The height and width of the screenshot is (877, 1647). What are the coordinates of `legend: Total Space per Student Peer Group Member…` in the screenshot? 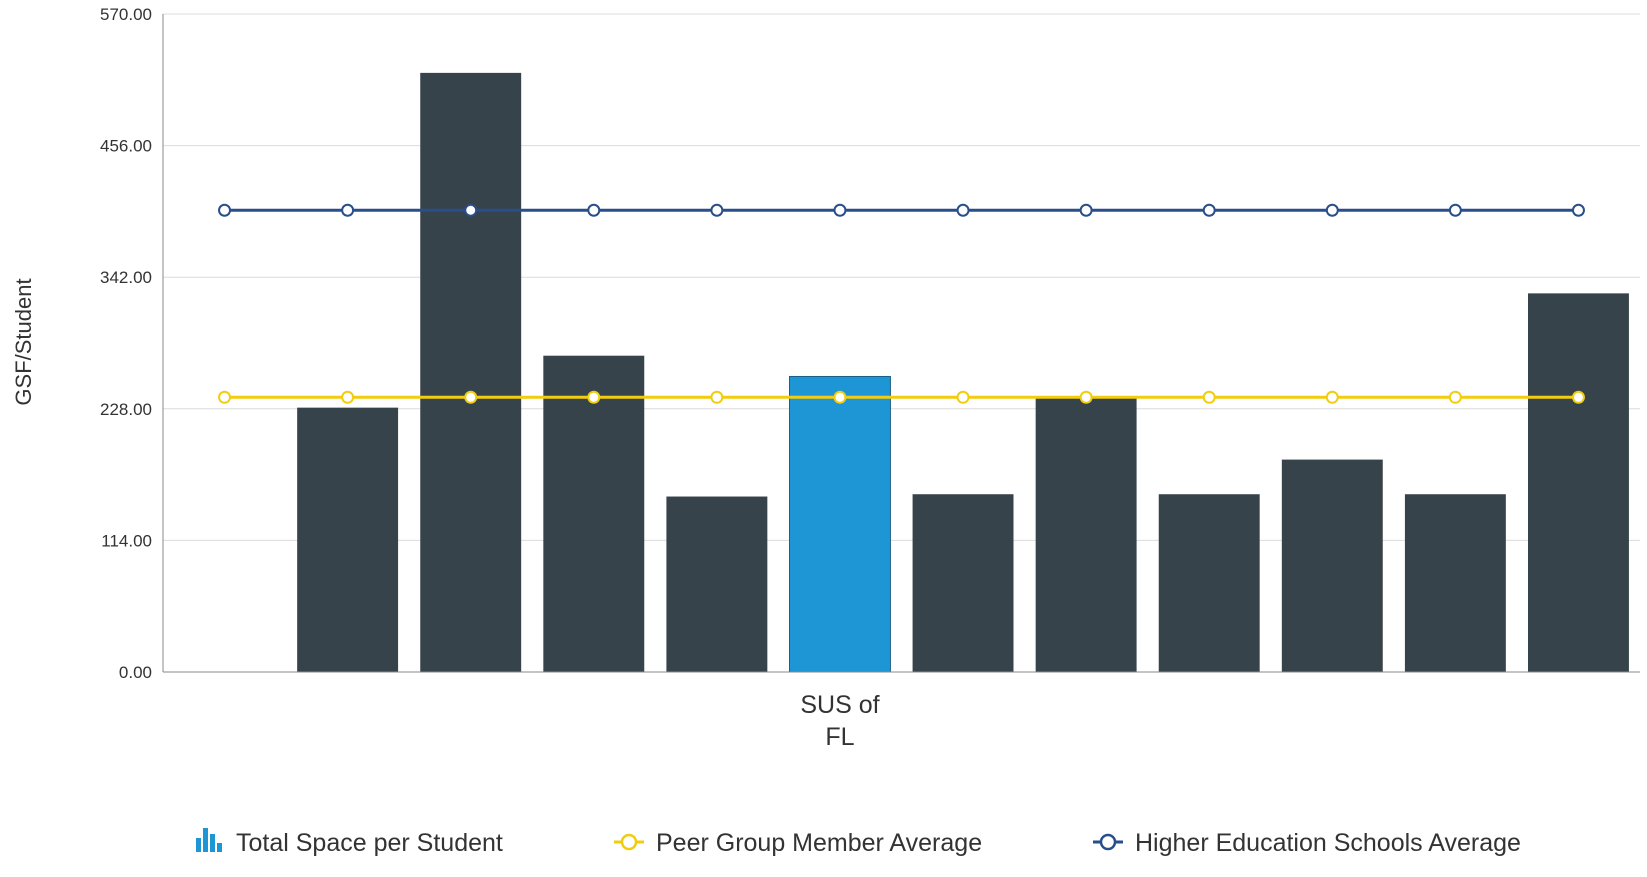 It's located at (858, 842).